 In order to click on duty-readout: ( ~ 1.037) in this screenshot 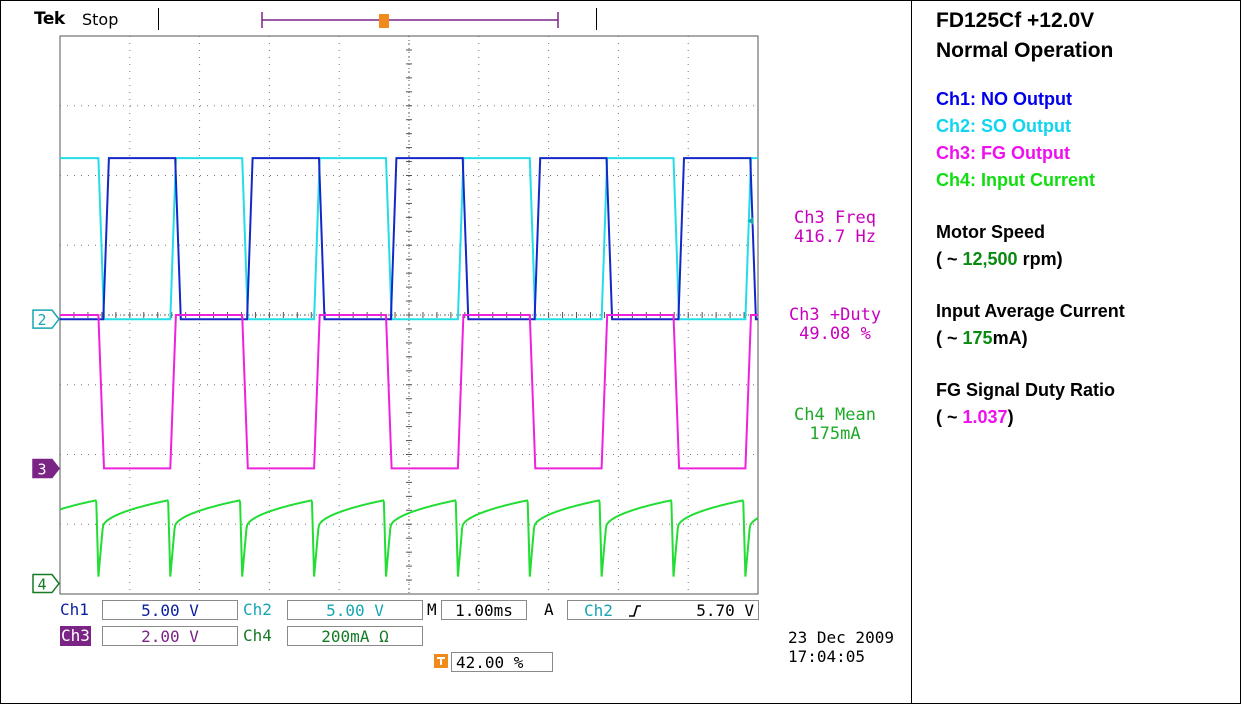, I will do `click(975, 417)`.